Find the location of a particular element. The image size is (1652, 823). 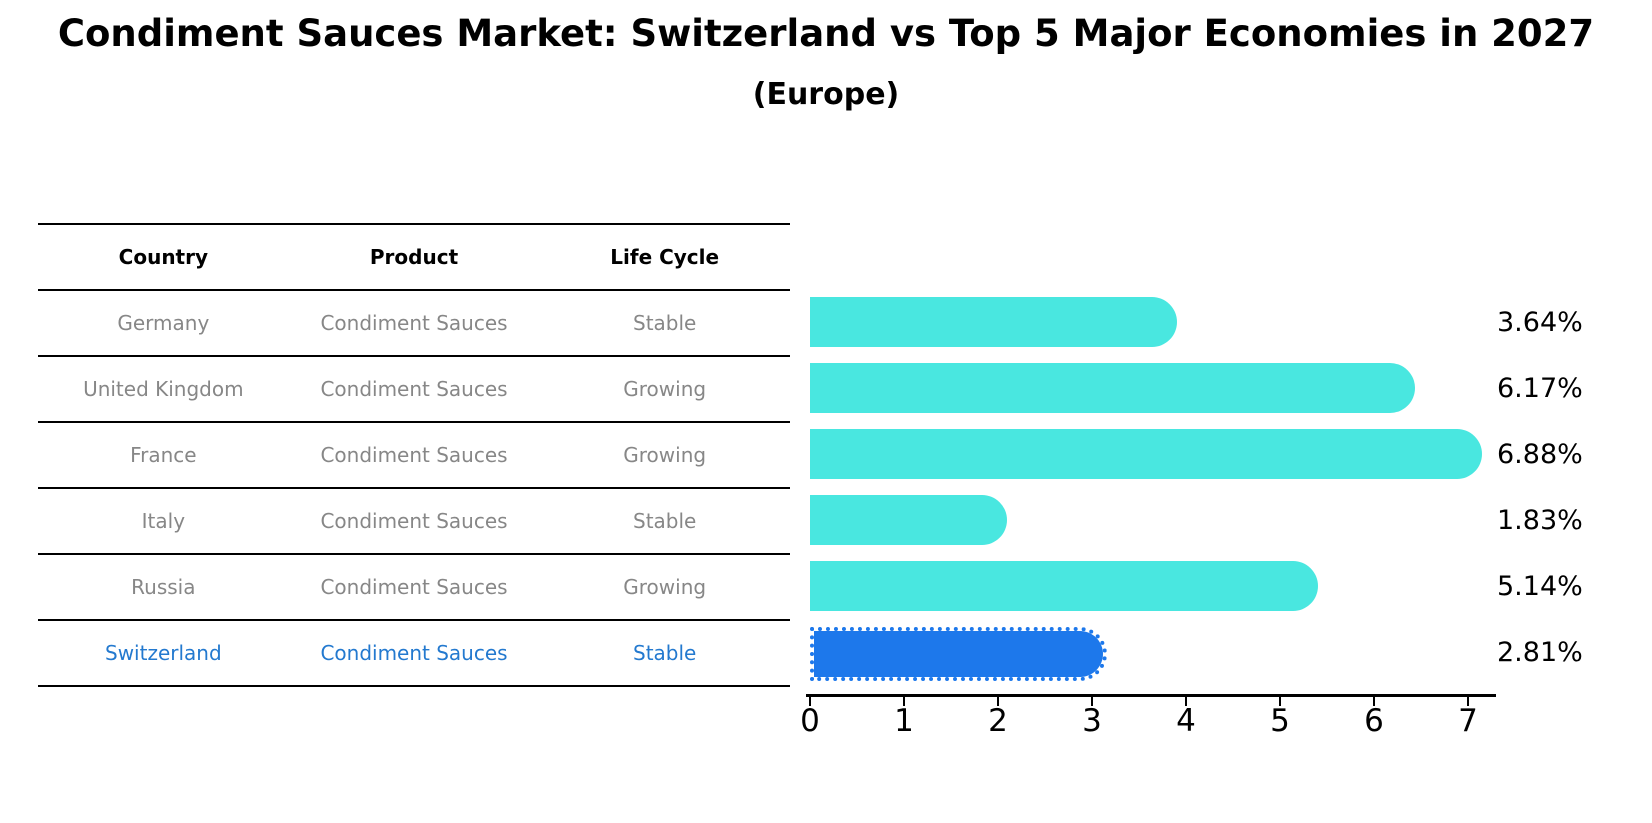

column-header-life-cycle: Life Cycle is located at coordinates (665, 257).